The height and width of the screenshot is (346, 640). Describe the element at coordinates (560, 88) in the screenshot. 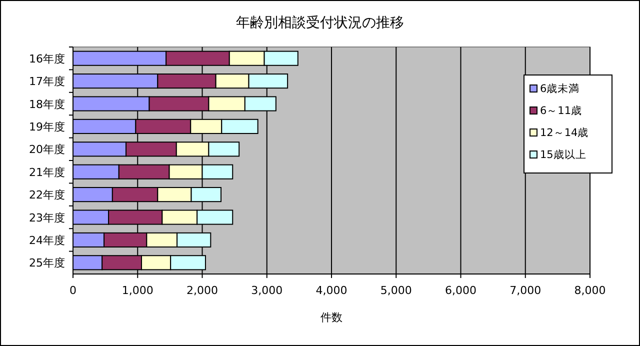

I see `legend-label: 6歳未満` at that location.